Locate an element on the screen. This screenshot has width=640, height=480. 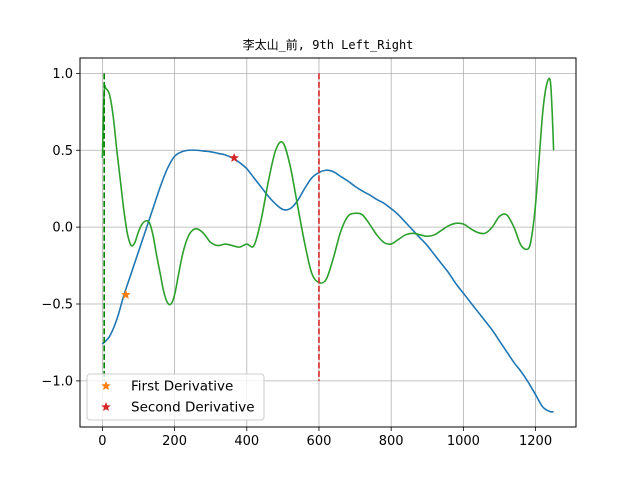
legend-box is located at coordinates (175, 397).